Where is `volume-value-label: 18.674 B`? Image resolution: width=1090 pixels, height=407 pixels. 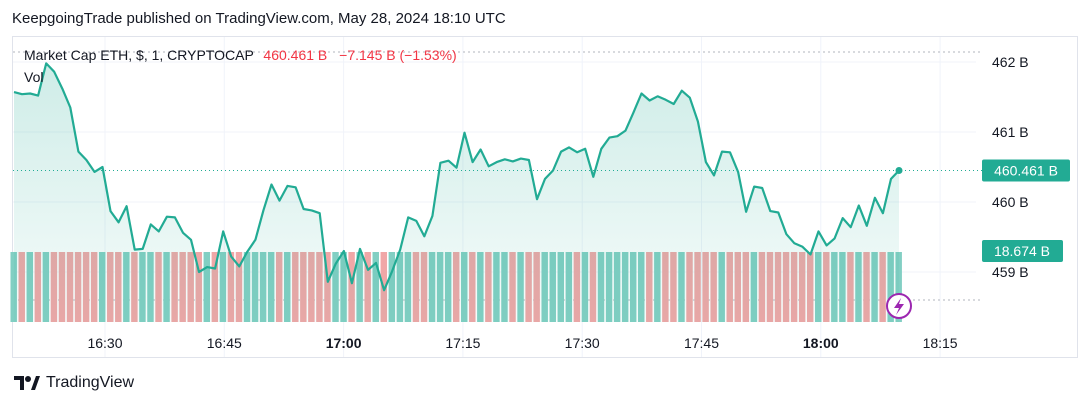 volume-value-label: 18.674 B is located at coordinates (1022, 251).